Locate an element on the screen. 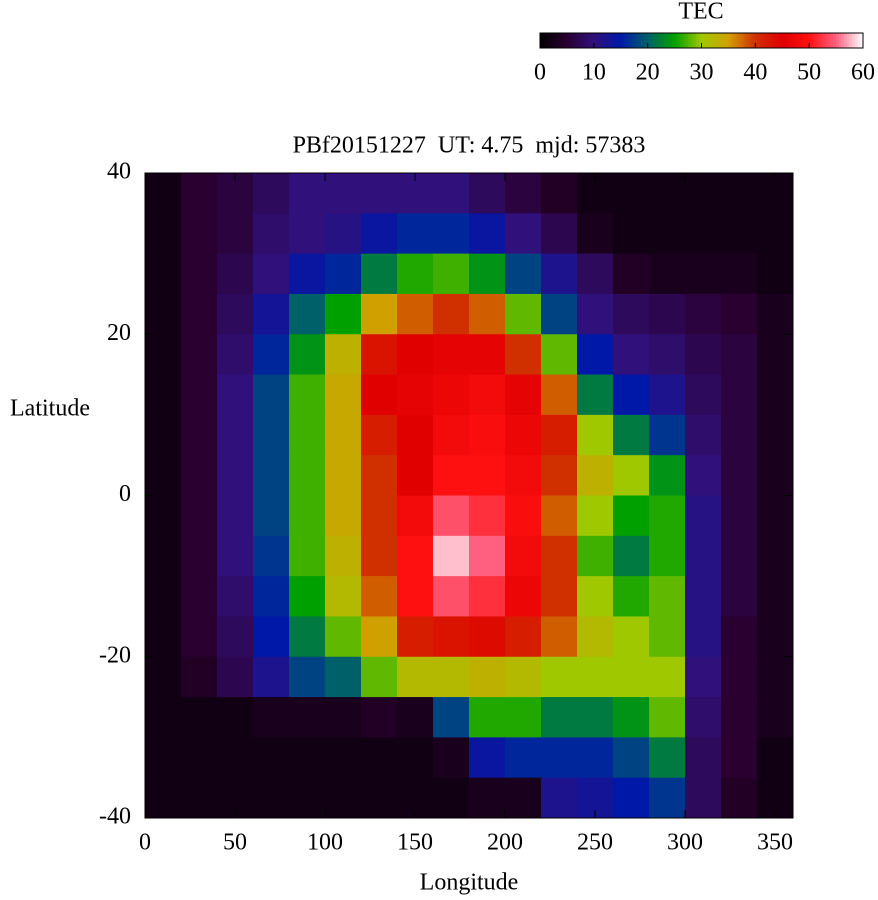 This screenshot has height=900, width=878. x-tick-label: 300 is located at coordinates (685, 843).